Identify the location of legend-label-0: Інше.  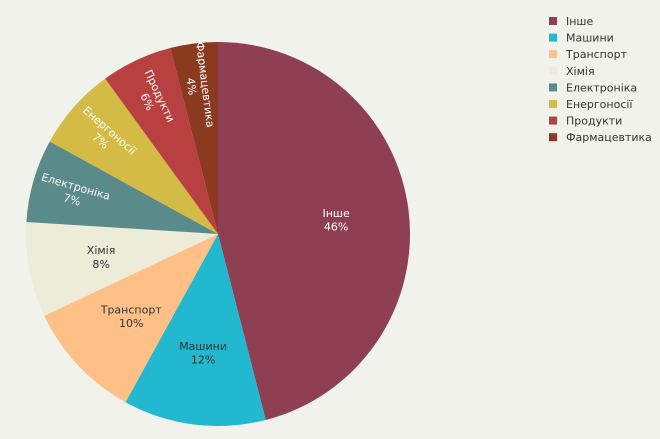
(580, 21).